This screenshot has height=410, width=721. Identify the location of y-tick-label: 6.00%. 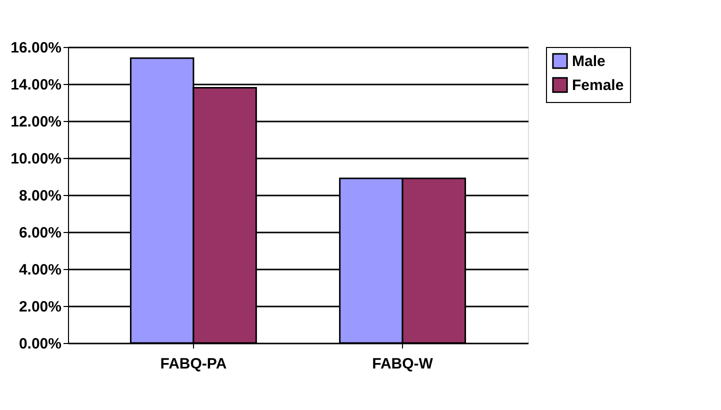
(40, 233).